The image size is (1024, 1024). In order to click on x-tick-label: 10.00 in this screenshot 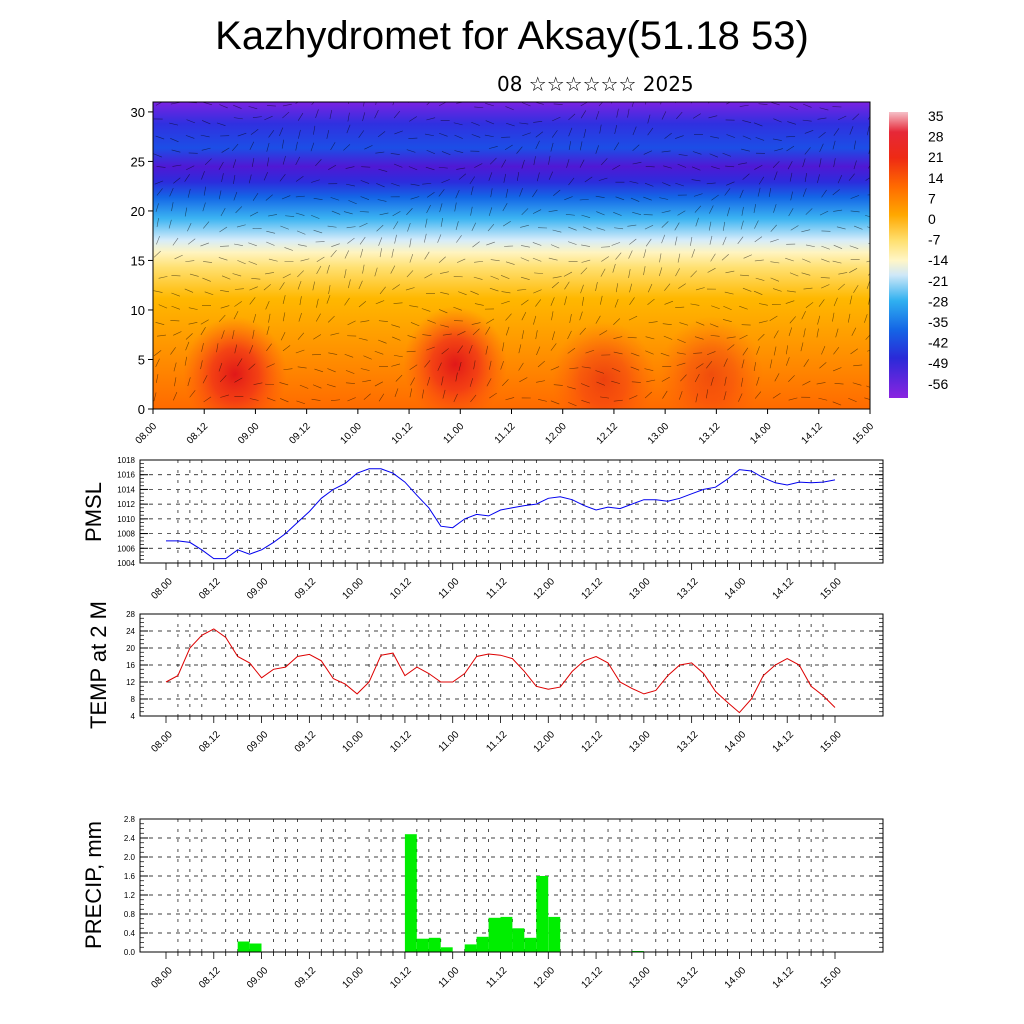, I will do `click(353, 978)`.